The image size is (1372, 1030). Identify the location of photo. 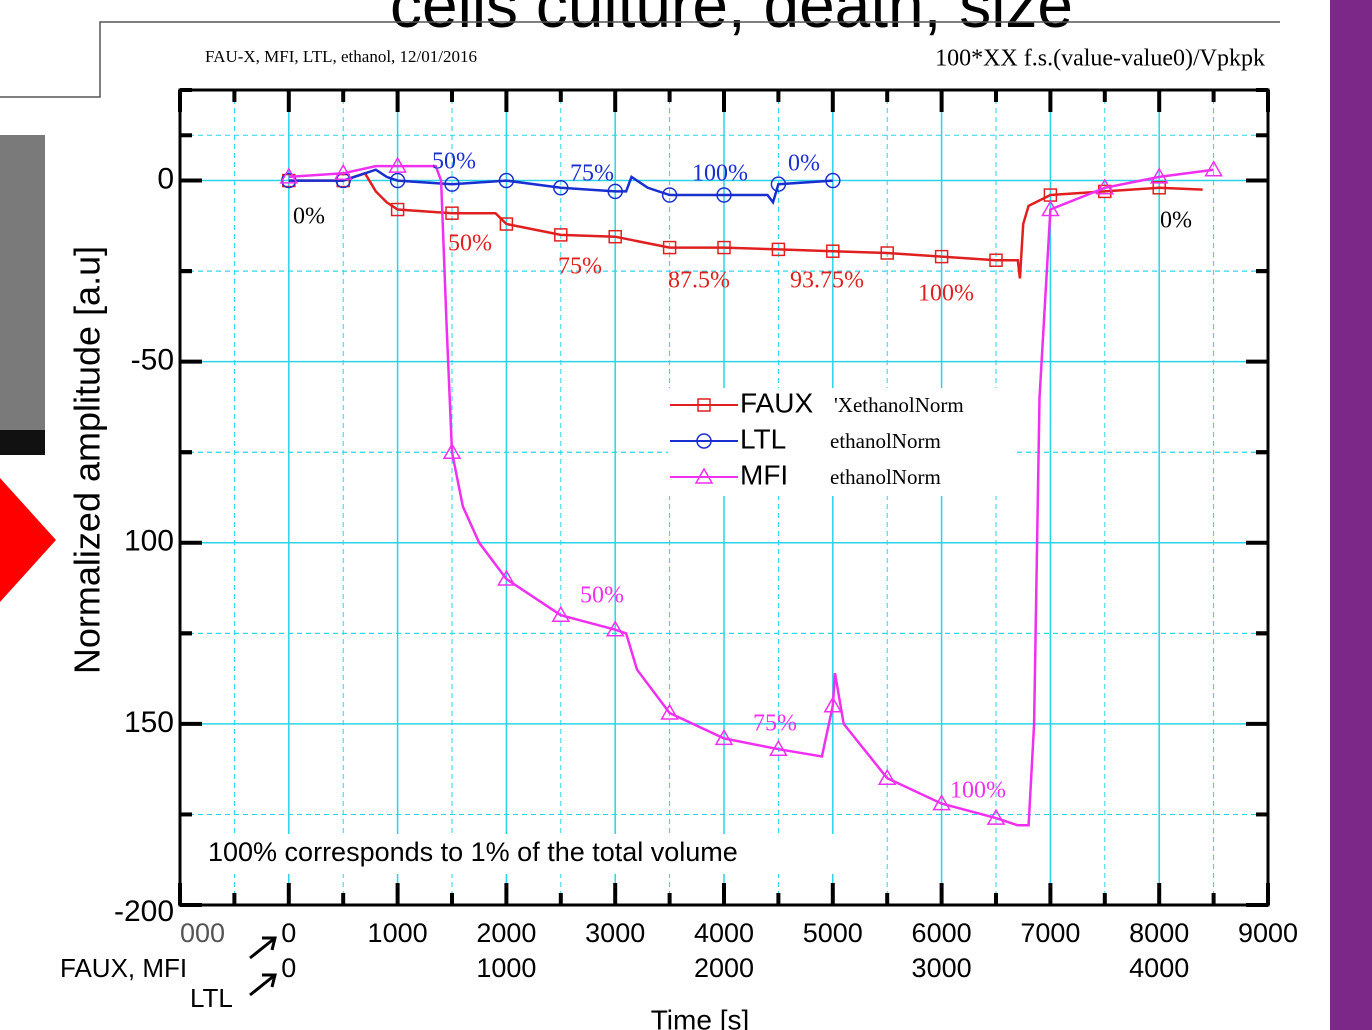
(22, 295).